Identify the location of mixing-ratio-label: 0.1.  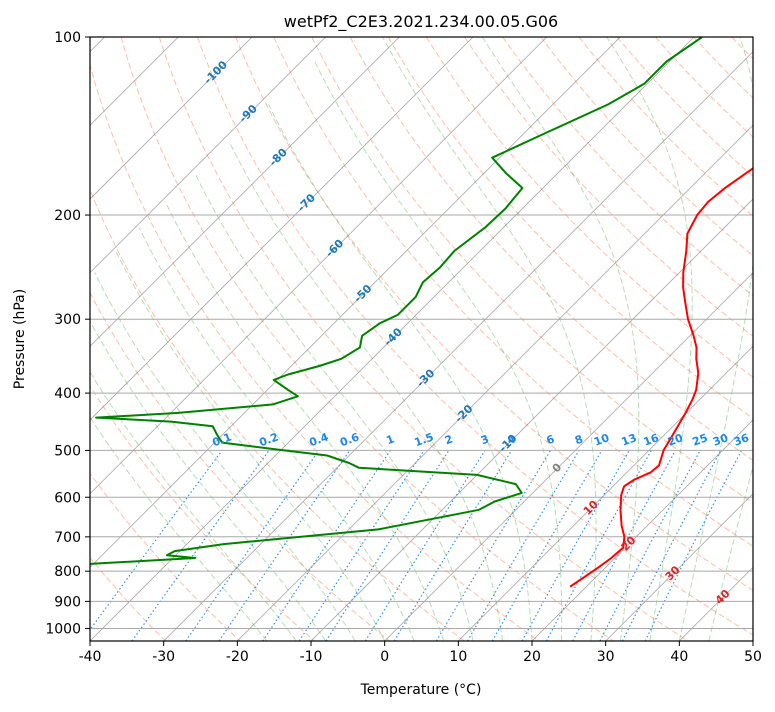
(222, 439).